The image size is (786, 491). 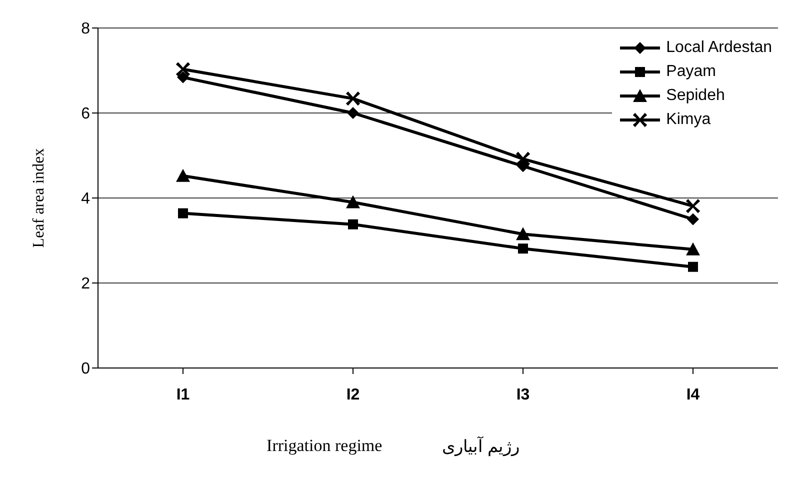 What do you see at coordinates (85, 199) in the screenshot?
I see `y-tick-label: 4` at bounding box center [85, 199].